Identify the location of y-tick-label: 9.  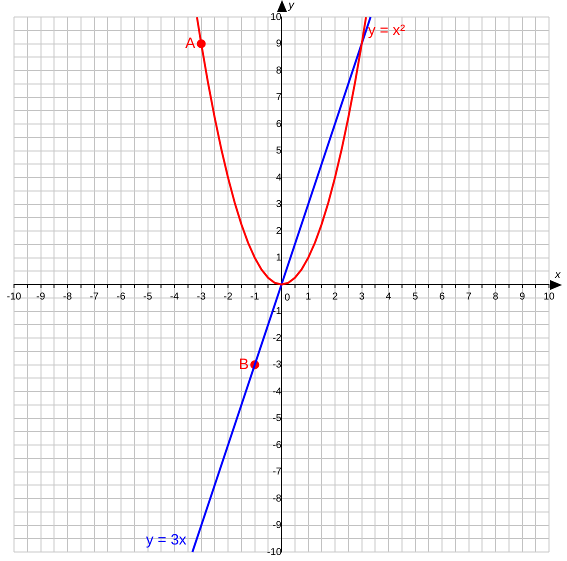
(279, 44).